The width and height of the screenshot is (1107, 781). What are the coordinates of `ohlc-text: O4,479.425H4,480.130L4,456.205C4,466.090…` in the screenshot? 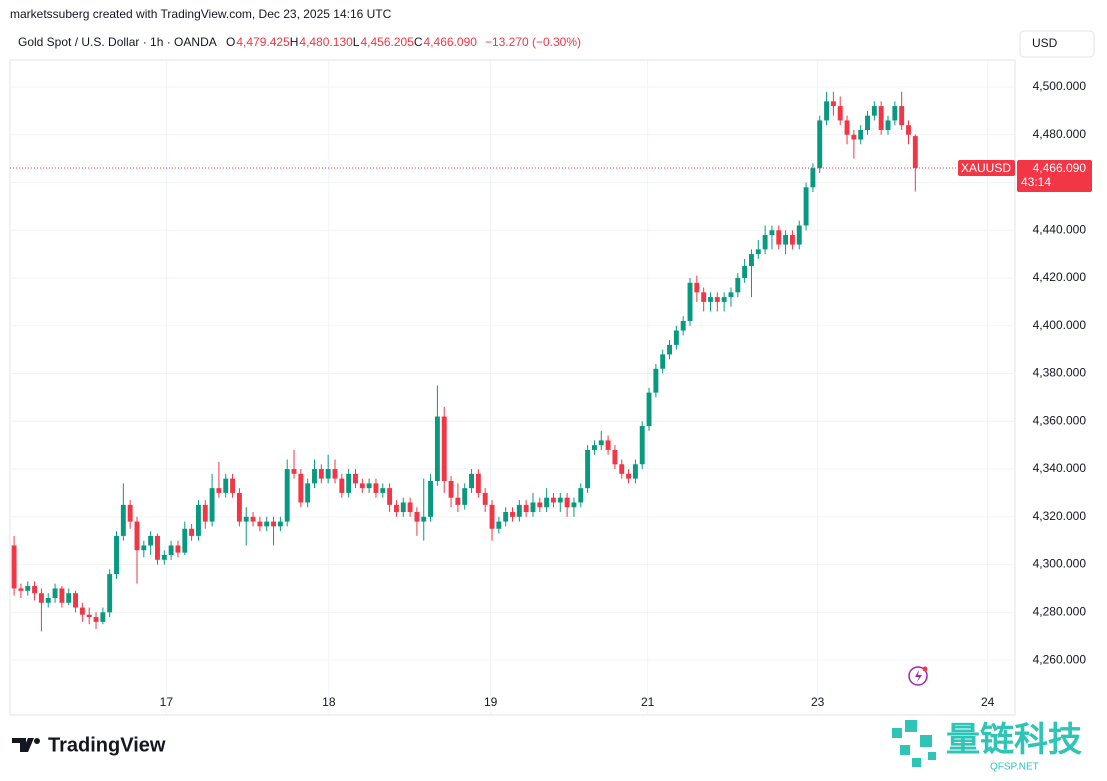 It's located at (403, 42).